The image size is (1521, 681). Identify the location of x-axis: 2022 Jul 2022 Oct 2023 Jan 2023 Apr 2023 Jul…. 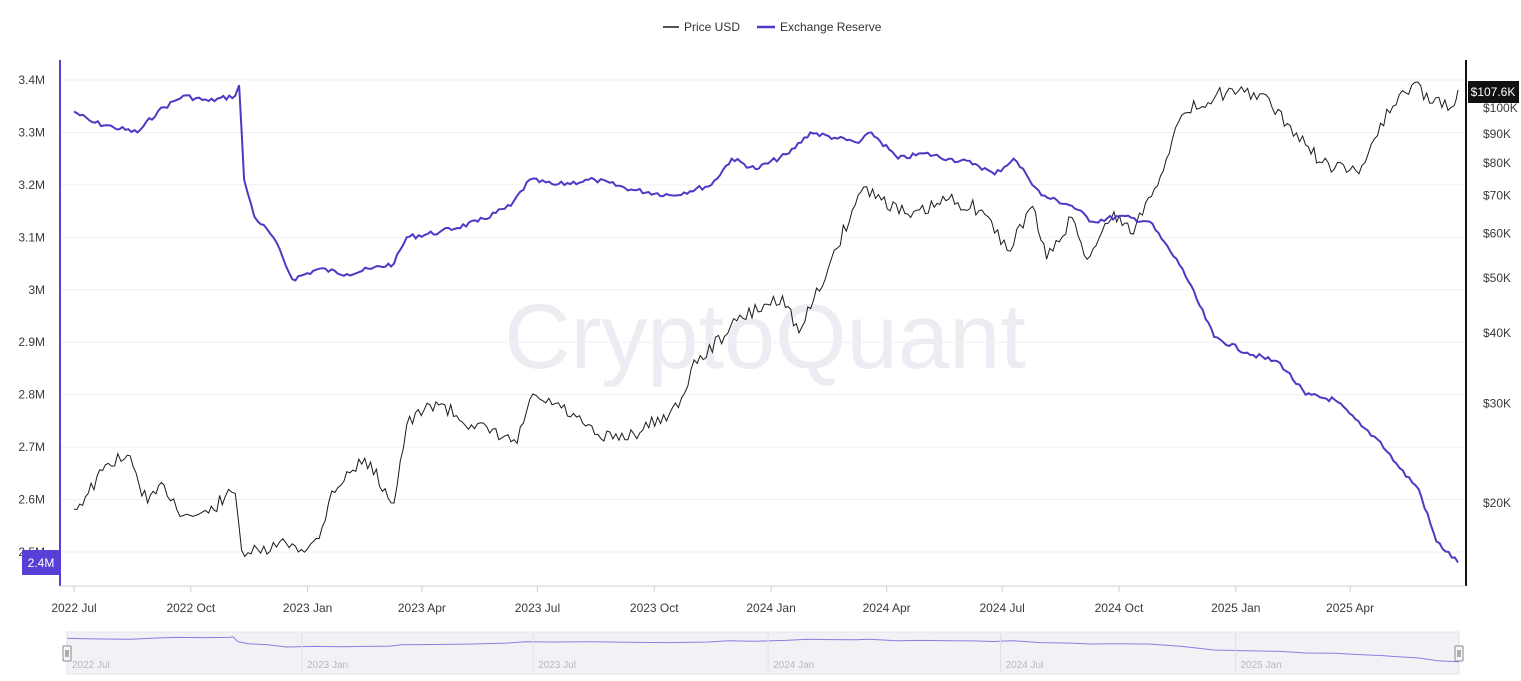
(712, 600).